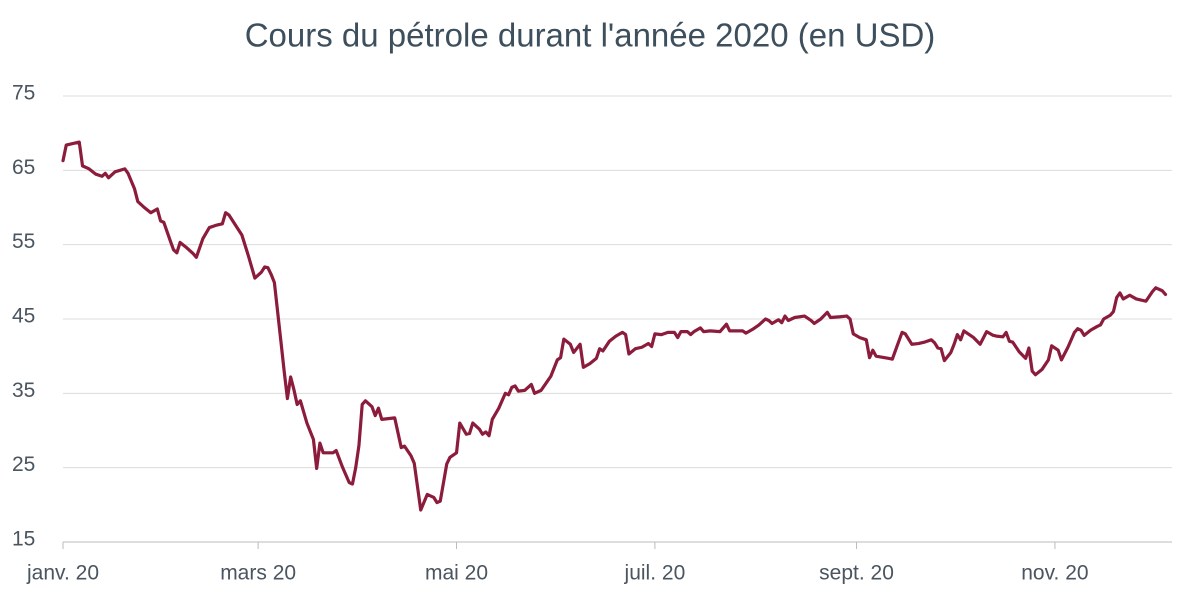  I want to click on x-tick-label: mai 20, so click(456, 573).